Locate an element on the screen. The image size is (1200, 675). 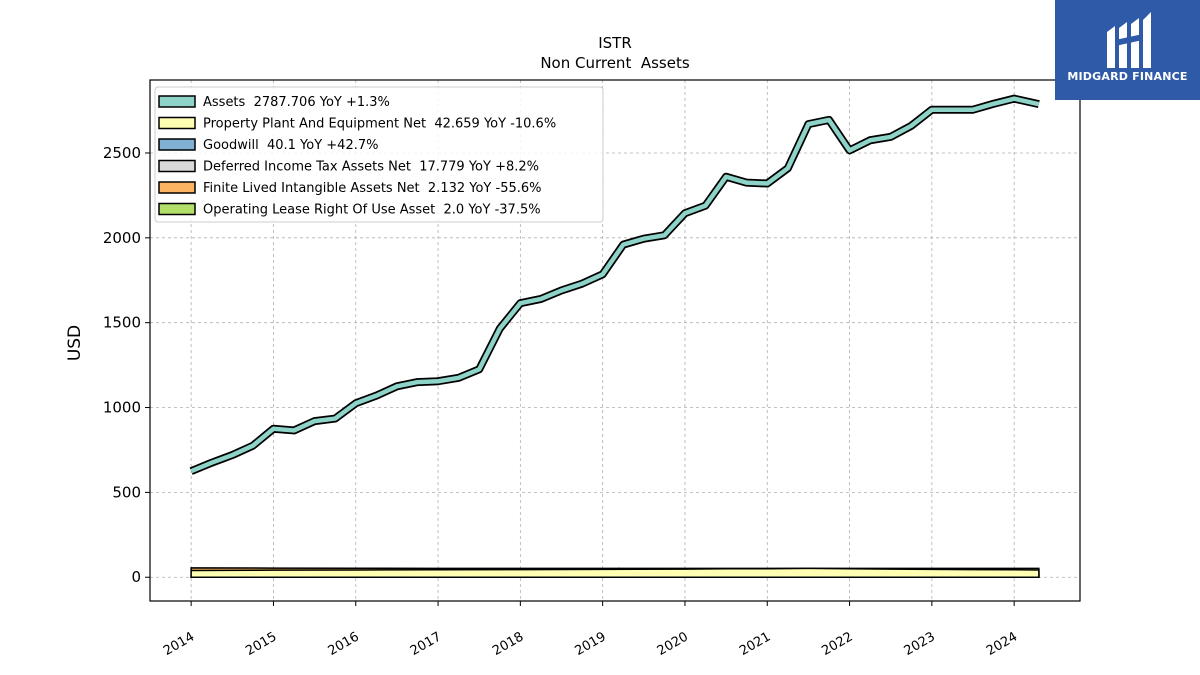
logo: MIDGARD FINANCE is located at coordinates (1127, 50).